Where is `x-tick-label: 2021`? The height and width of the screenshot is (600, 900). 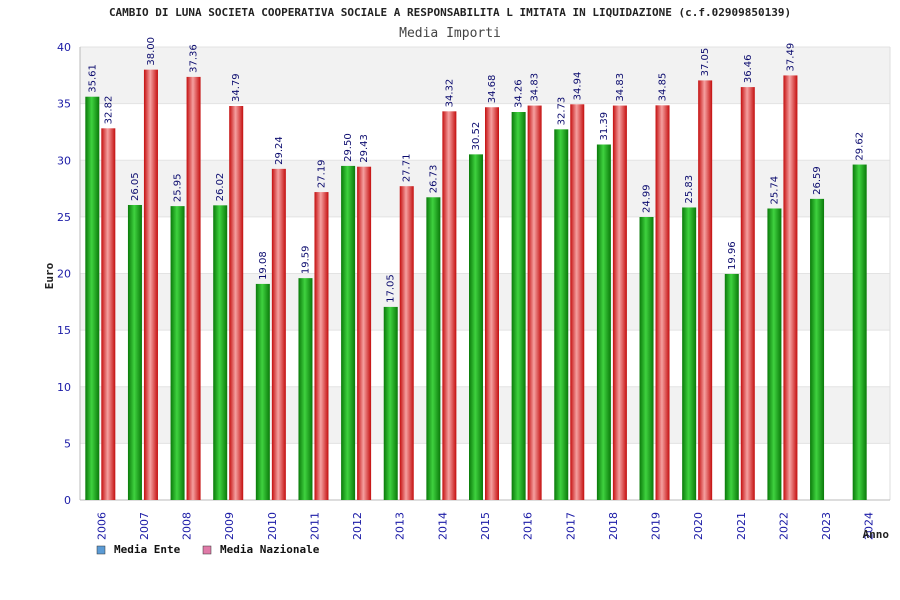
x-tick-label: 2021 is located at coordinates (741, 526).